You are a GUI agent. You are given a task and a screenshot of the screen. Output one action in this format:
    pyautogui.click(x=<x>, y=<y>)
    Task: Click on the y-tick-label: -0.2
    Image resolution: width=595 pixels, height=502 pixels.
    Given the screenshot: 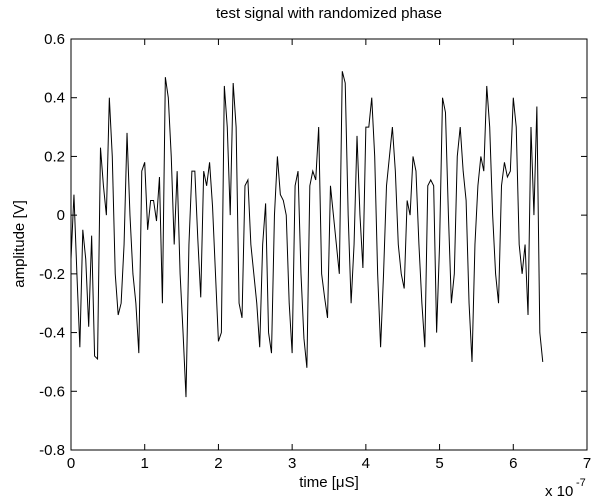 What is the action you would take?
    pyautogui.click(x=52, y=274)
    